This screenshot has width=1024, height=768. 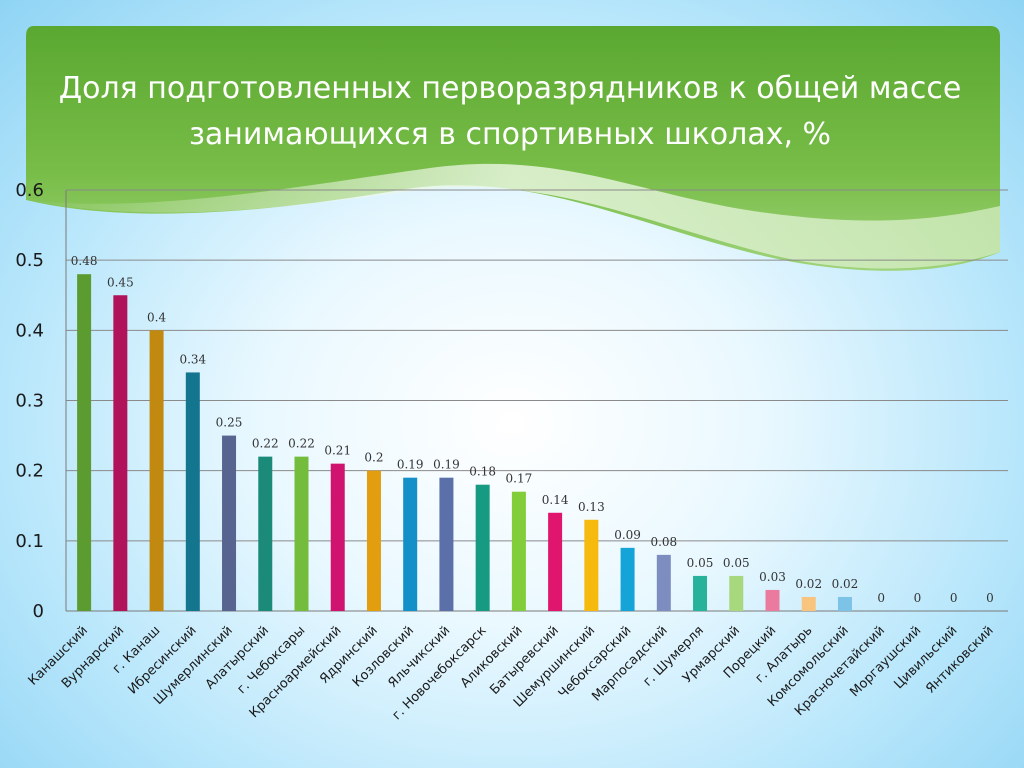 What do you see at coordinates (519, 479) in the screenshot?
I see `data-label: 0.17` at bounding box center [519, 479].